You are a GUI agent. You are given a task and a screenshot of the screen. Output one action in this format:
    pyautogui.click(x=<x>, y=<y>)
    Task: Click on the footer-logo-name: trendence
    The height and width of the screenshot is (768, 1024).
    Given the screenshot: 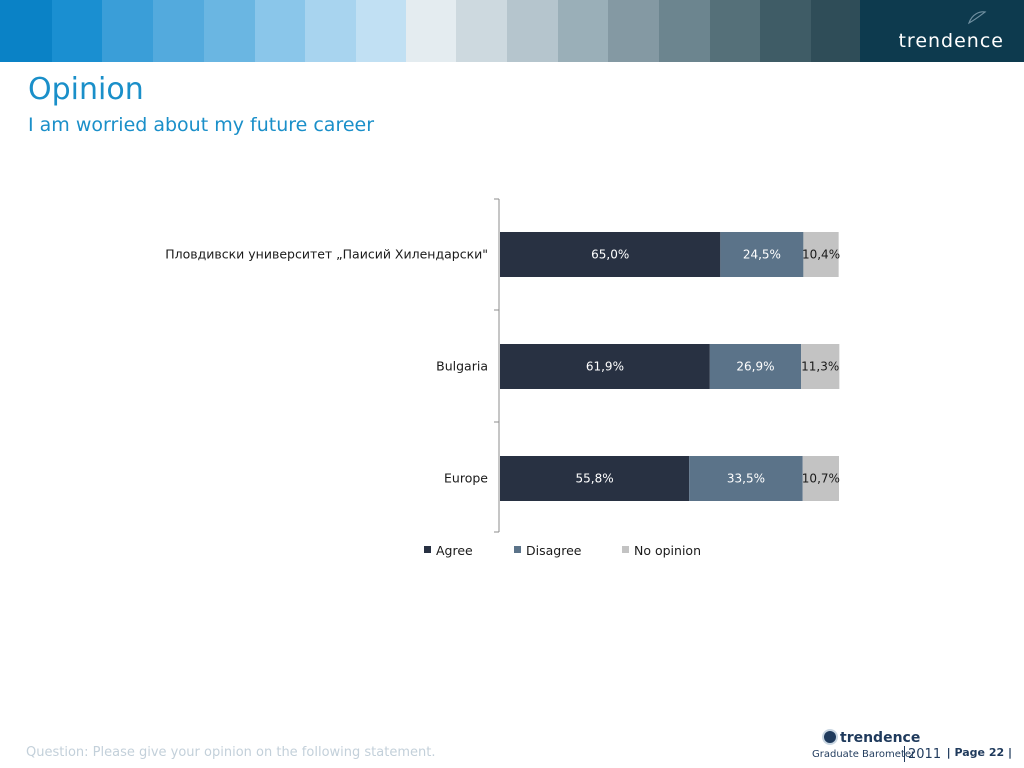 What is the action you would take?
    pyautogui.click(x=880, y=738)
    